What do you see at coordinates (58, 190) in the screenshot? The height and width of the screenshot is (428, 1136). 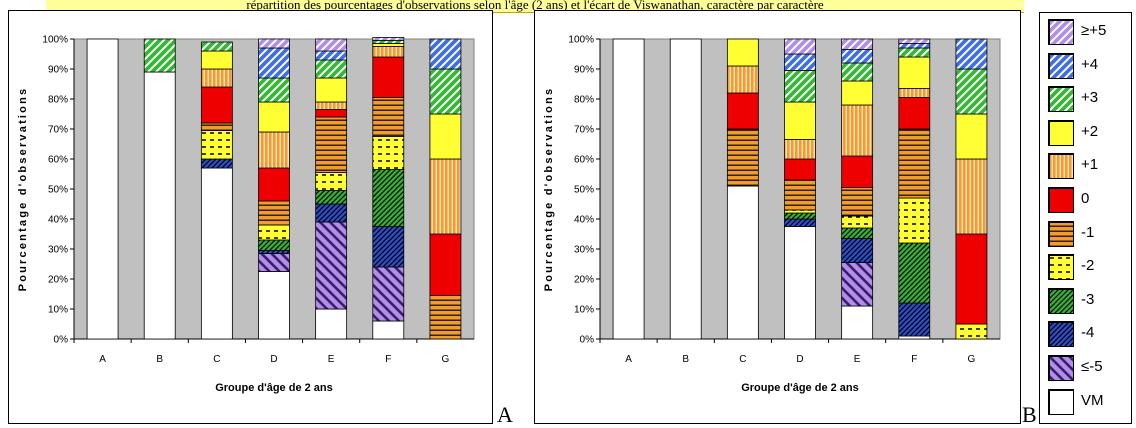 I see `y-tick-label: 50%` at bounding box center [58, 190].